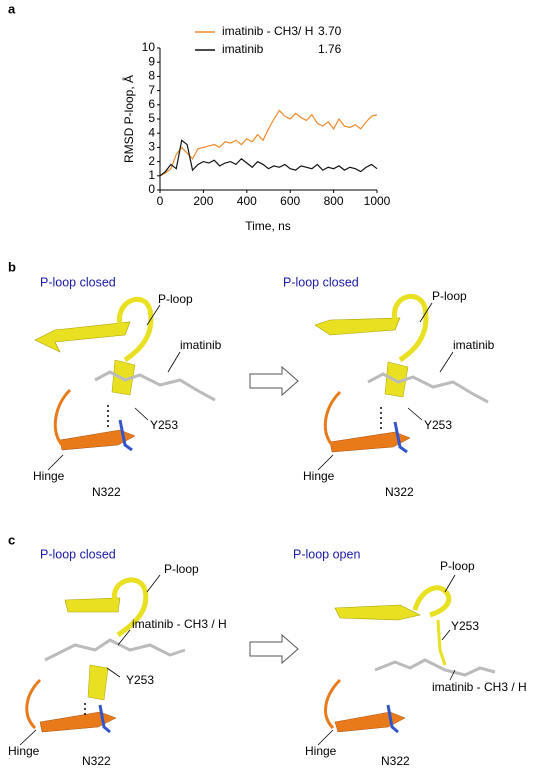 Image resolution: width=550 pixels, height=771 pixels. Describe the element at coordinates (12, 266) in the screenshot. I see `panel-label: b` at that location.